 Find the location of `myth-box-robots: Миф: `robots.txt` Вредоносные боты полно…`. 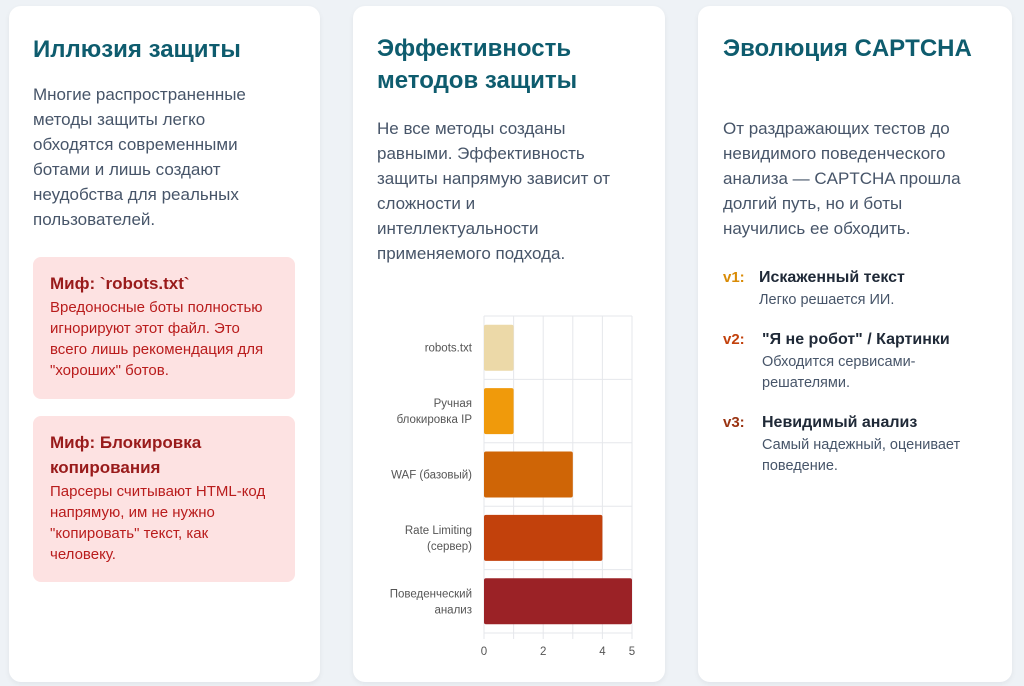

myth-box-robots: Миф: `robots.txt` Вредоносные боты полно… is located at coordinates (164, 328).